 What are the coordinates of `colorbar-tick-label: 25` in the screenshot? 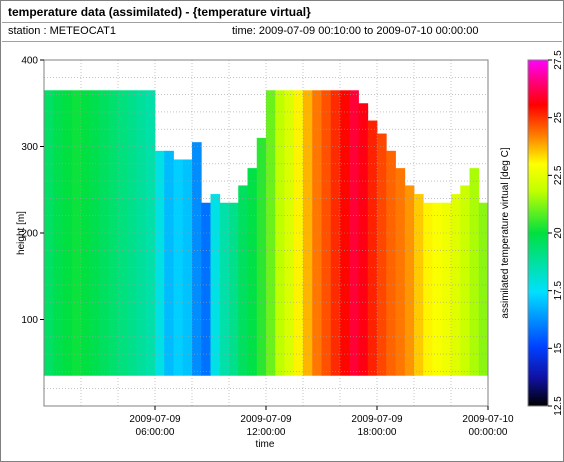 It's located at (558, 118).